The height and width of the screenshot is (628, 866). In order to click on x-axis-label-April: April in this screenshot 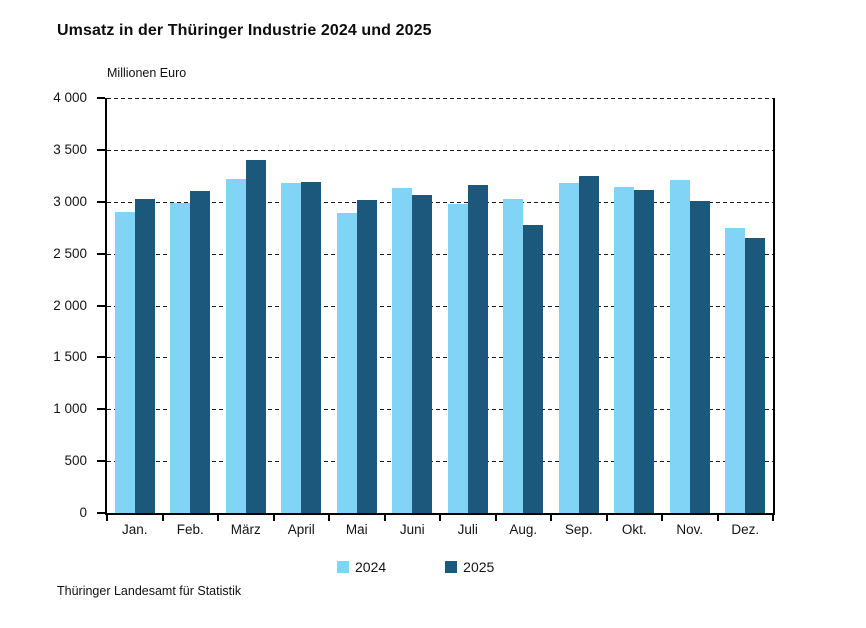, I will do `click(301, 529)`.